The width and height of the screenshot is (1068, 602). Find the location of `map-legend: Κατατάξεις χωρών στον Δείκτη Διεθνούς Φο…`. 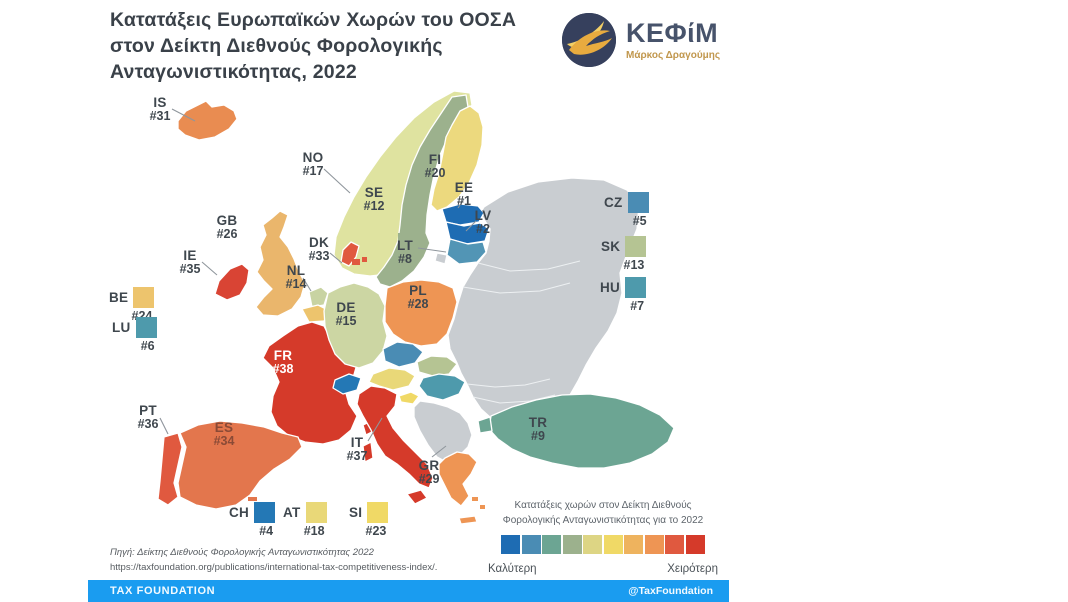

map-legend: Κατατάξεις χωρών στον Δείκτη Διεθνούς Φο… is located at coordinates (603, 536).